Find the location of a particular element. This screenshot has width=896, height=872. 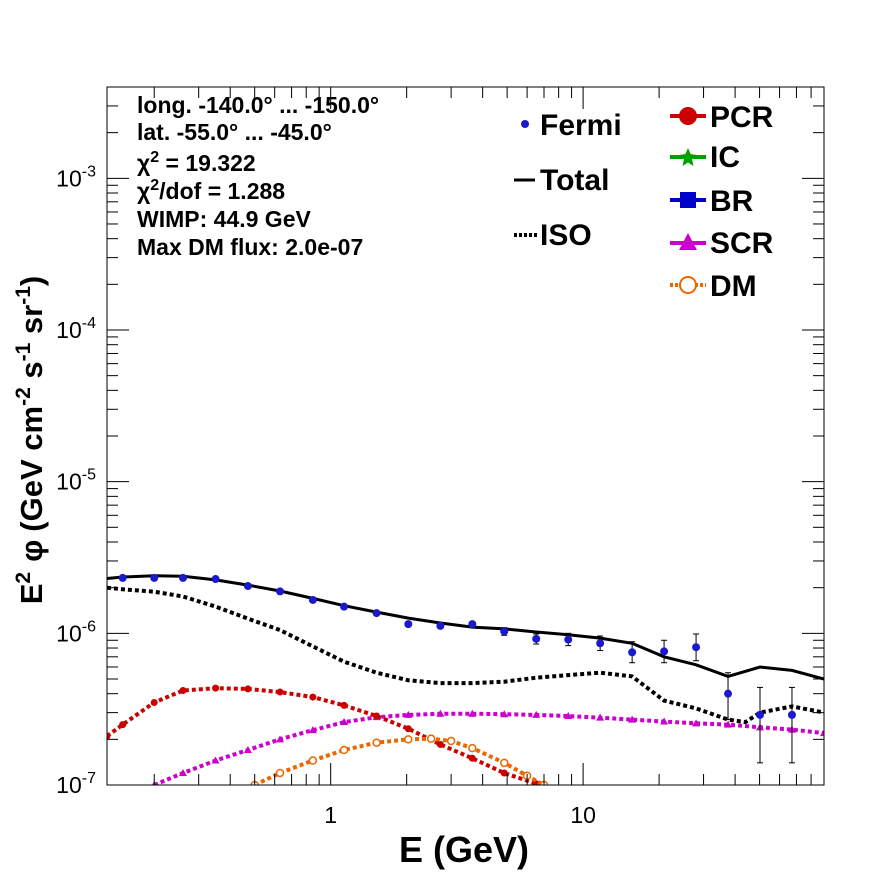

legend-column-2: PCR IC BR SCR DM is located at coordinates (722, 202).